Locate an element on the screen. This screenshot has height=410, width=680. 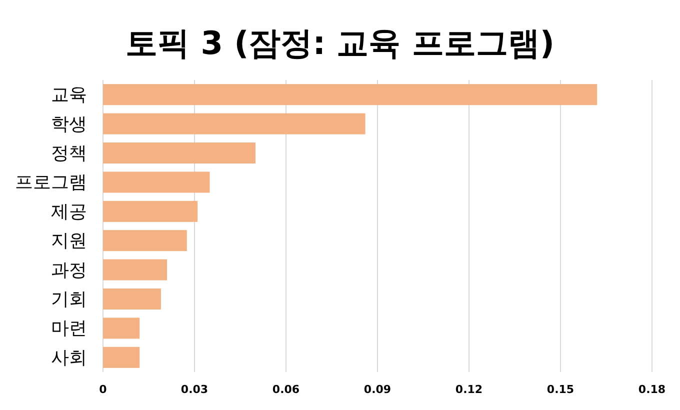
y-tick-label: 정책 is located at coordinates (69, 153).